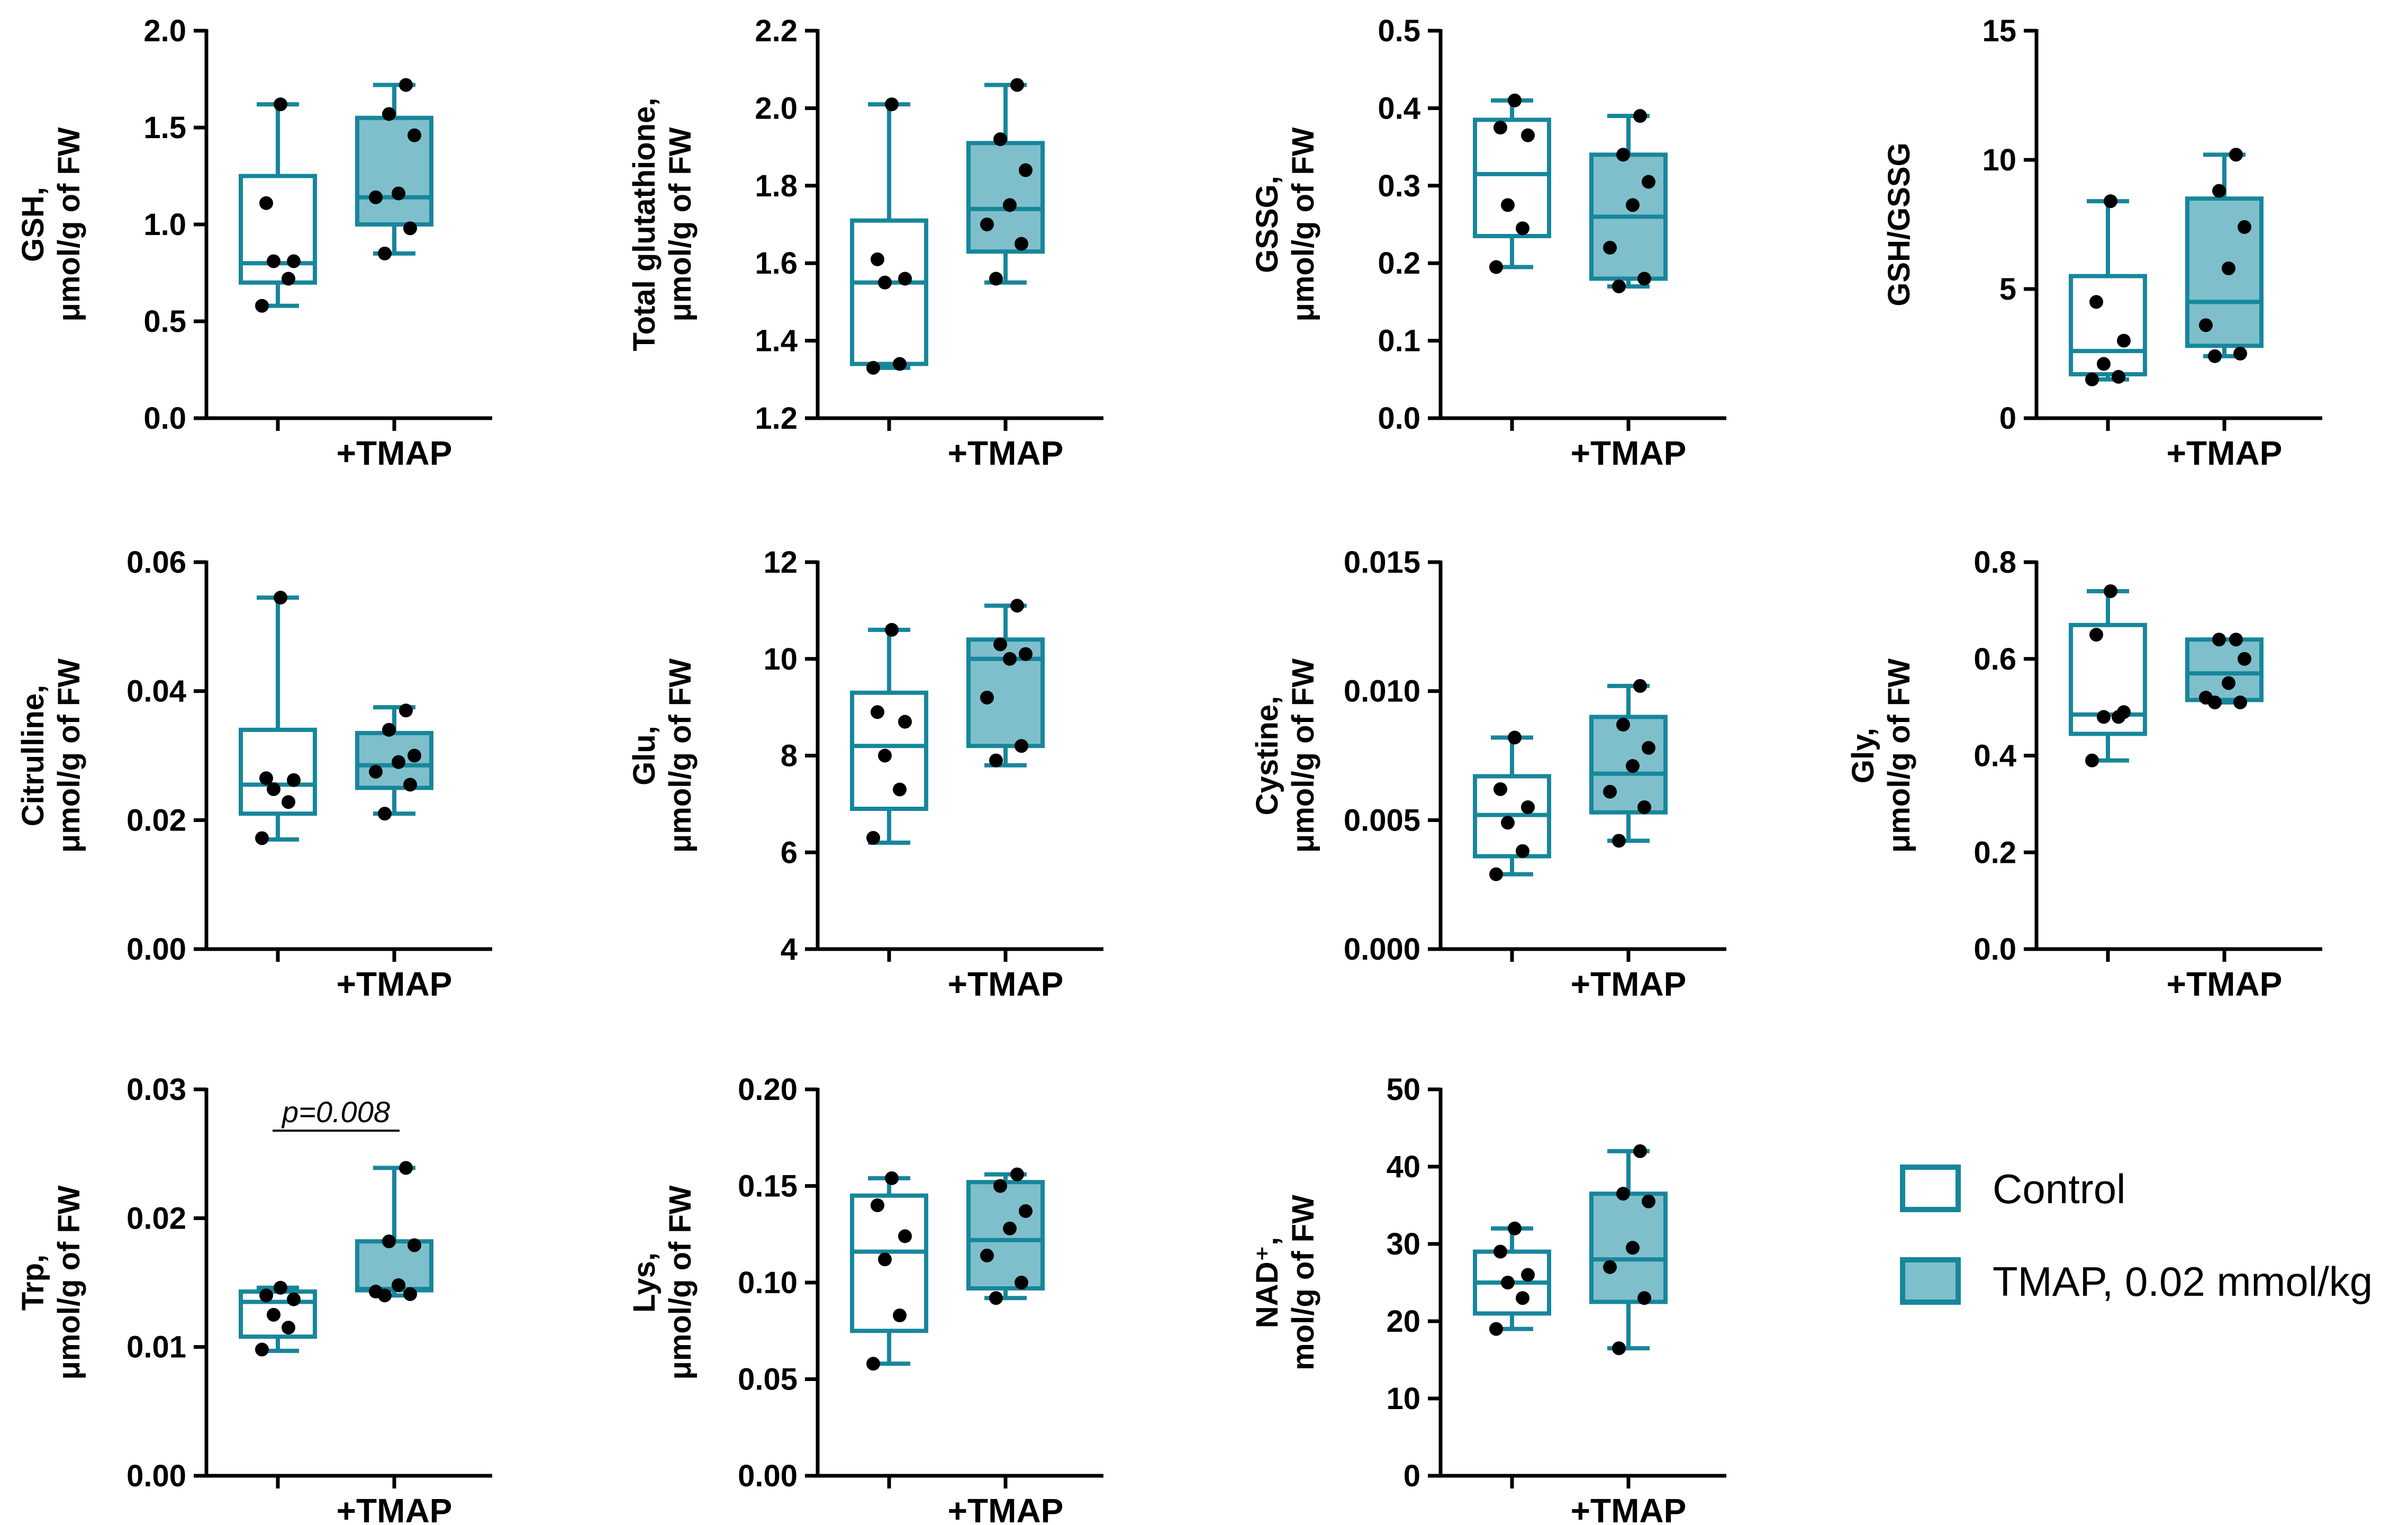 This screenshot has width=2408, height=1525. What do you see at coordinates (768, 1283) in the screenshot?
I see `y-tick-label: 0.10` at bounding box center [768, 1283].